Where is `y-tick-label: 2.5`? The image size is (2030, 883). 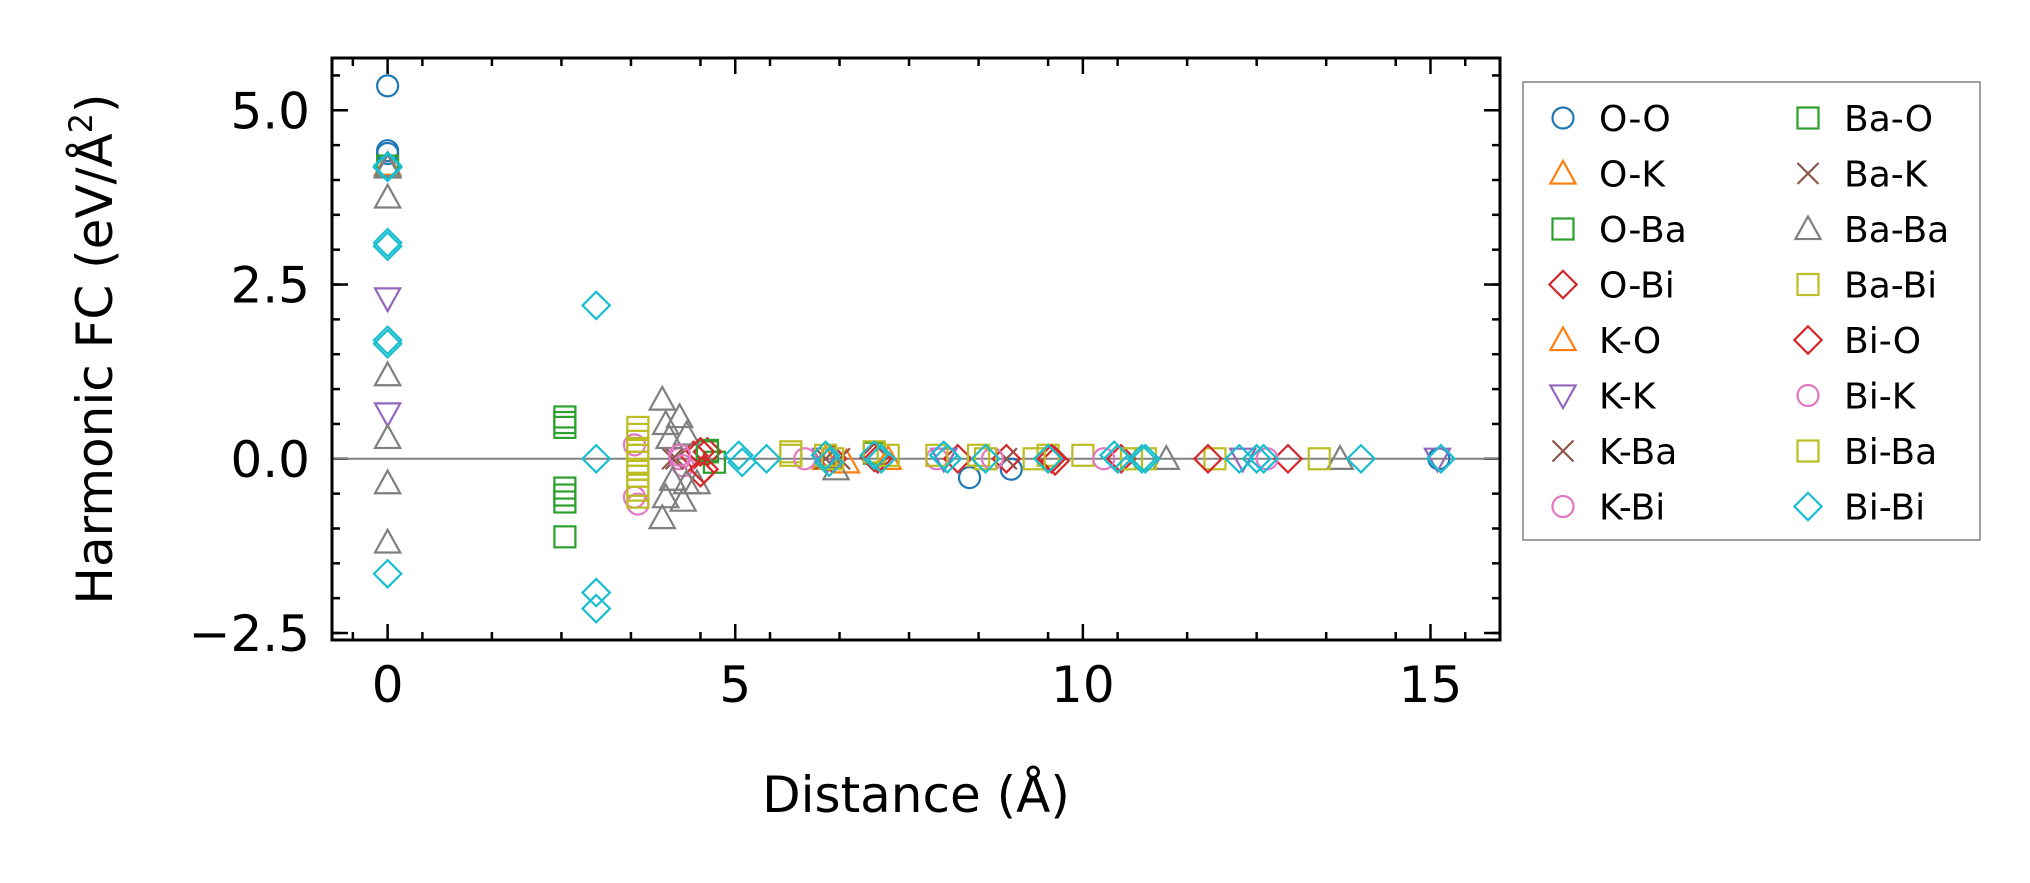
y-tick-label: 2.5 is located at coordinates (270, 286).